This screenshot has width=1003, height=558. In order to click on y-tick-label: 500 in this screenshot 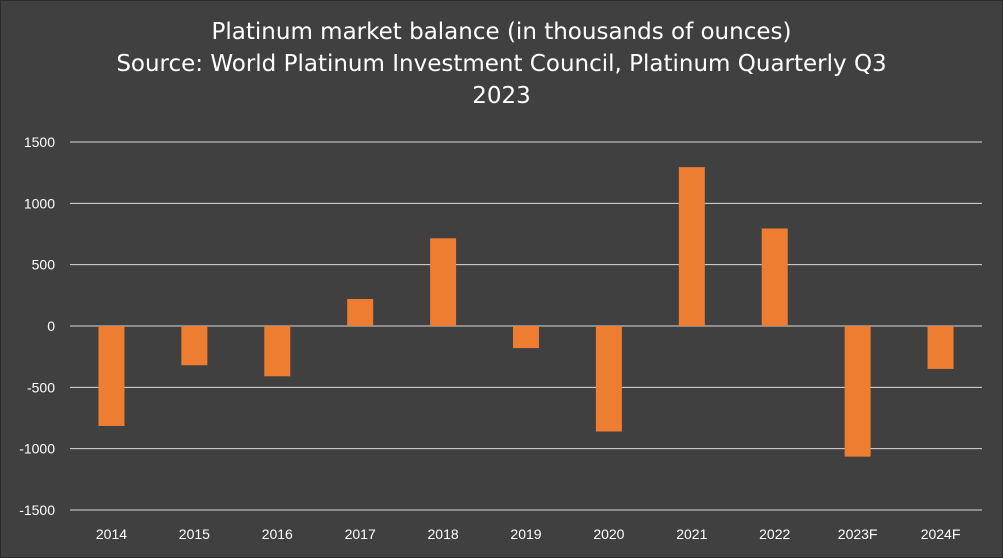, I will do `click(44, 265)`.